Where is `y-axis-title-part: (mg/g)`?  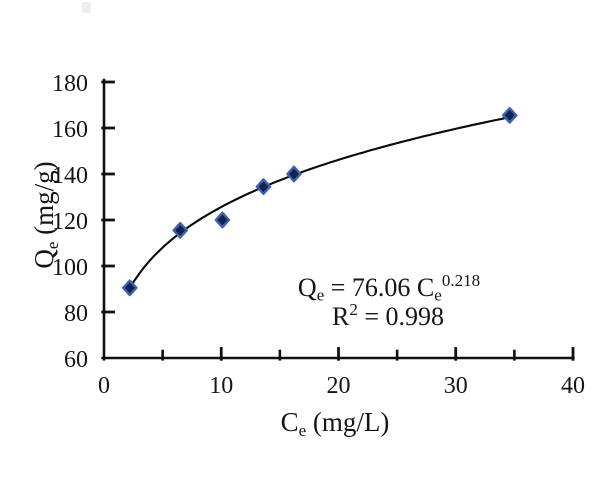
y-axis-title-part: (mg/g) is located at coordinates (44, 201).